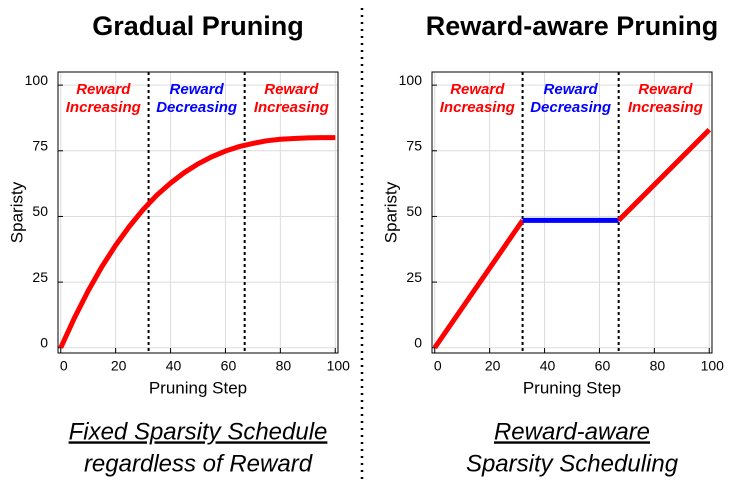 The height and width of the screenshot is (487, 732). I want to click on caption: regardless of Reward, so click(198, 463).